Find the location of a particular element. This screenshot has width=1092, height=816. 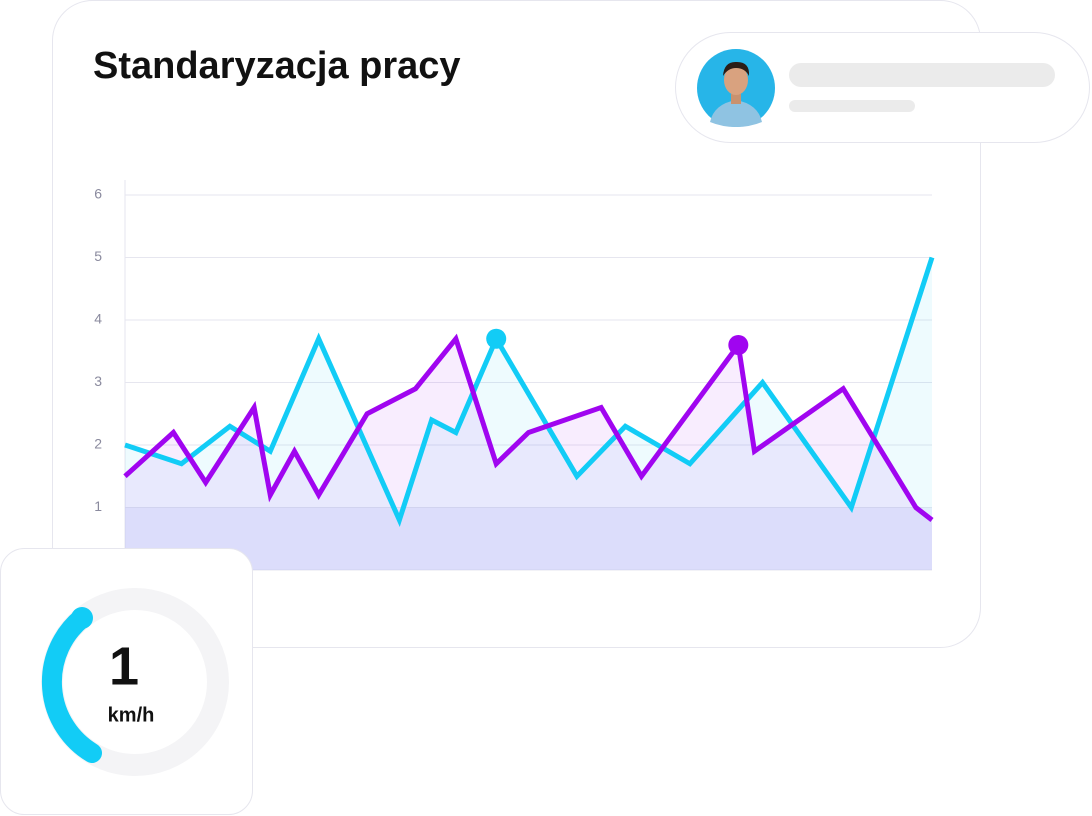

plot-base is located at coordinates (528, 538).